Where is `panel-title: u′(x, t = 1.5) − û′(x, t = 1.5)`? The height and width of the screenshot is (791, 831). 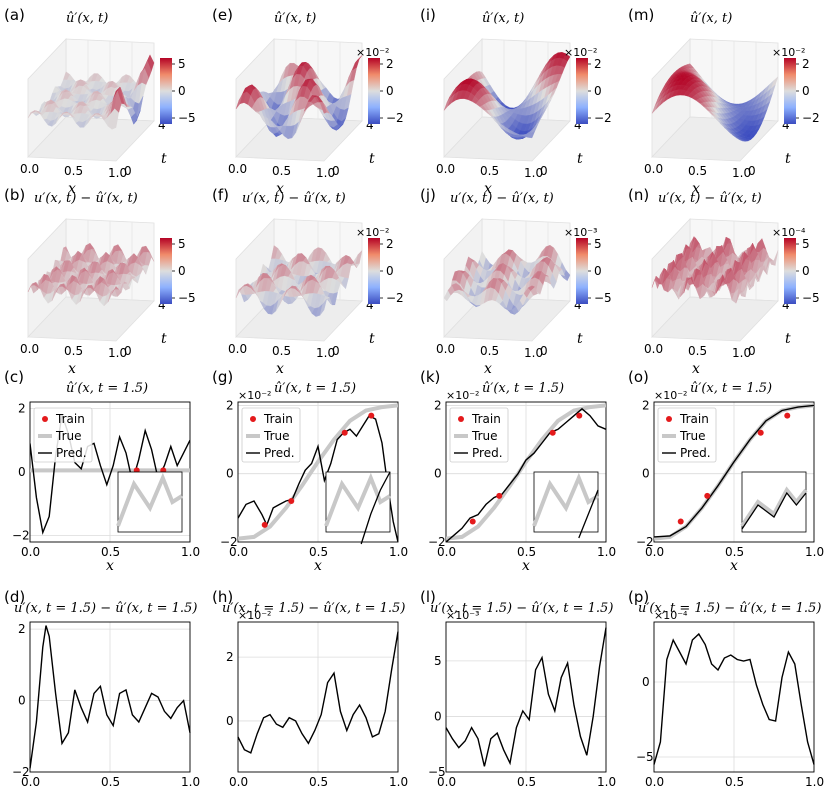
panel-title: u′(x, t = 1.5) − û′(x, t = 1.5) is located at coordinates (521, 608).